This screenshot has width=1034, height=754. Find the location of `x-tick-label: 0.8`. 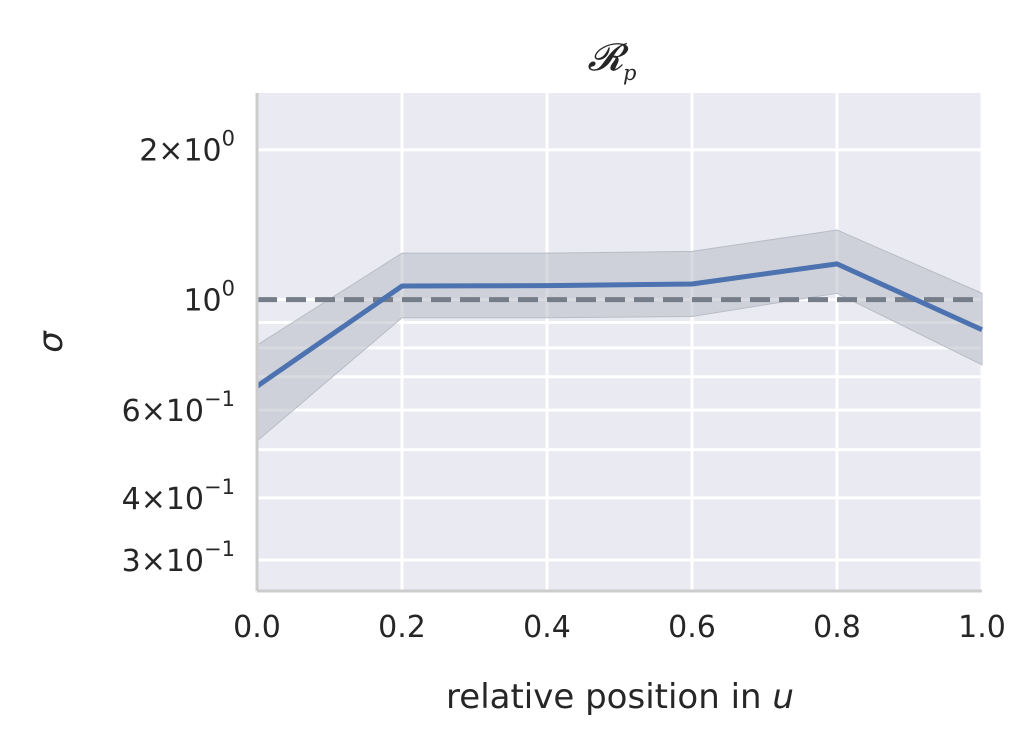

x-tick-label: 0.8 is located at coordinates (837, 627).